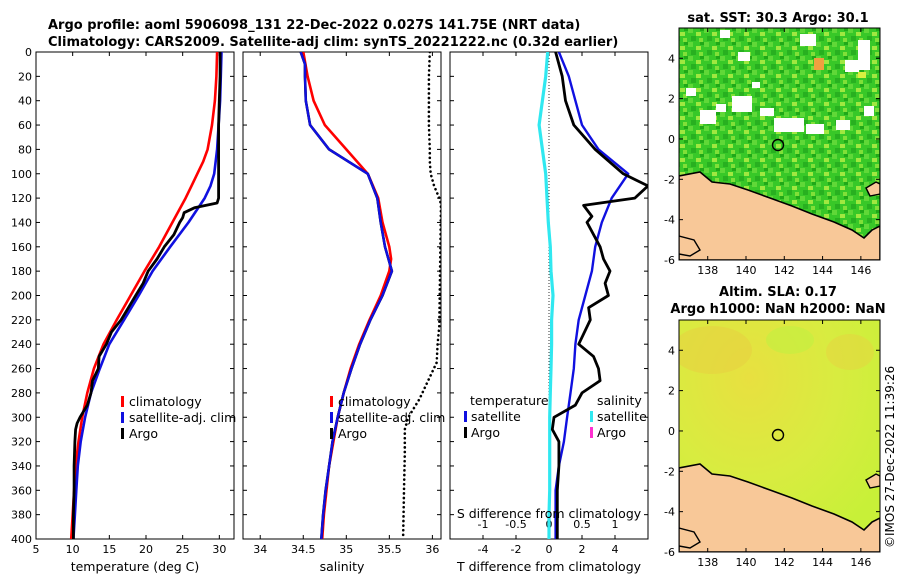 This screenshot has width=900, height=580. I want to click on legend-label-s-satellite: satellite, so click(622, 416).